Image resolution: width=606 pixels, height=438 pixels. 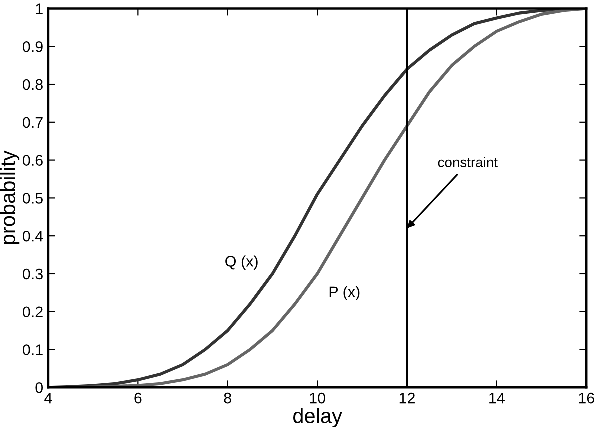 What do you see at coordinates (32, 47) in the screenshot?
I see `y-tick-label: 0.9` at bounding box center [32, 47].